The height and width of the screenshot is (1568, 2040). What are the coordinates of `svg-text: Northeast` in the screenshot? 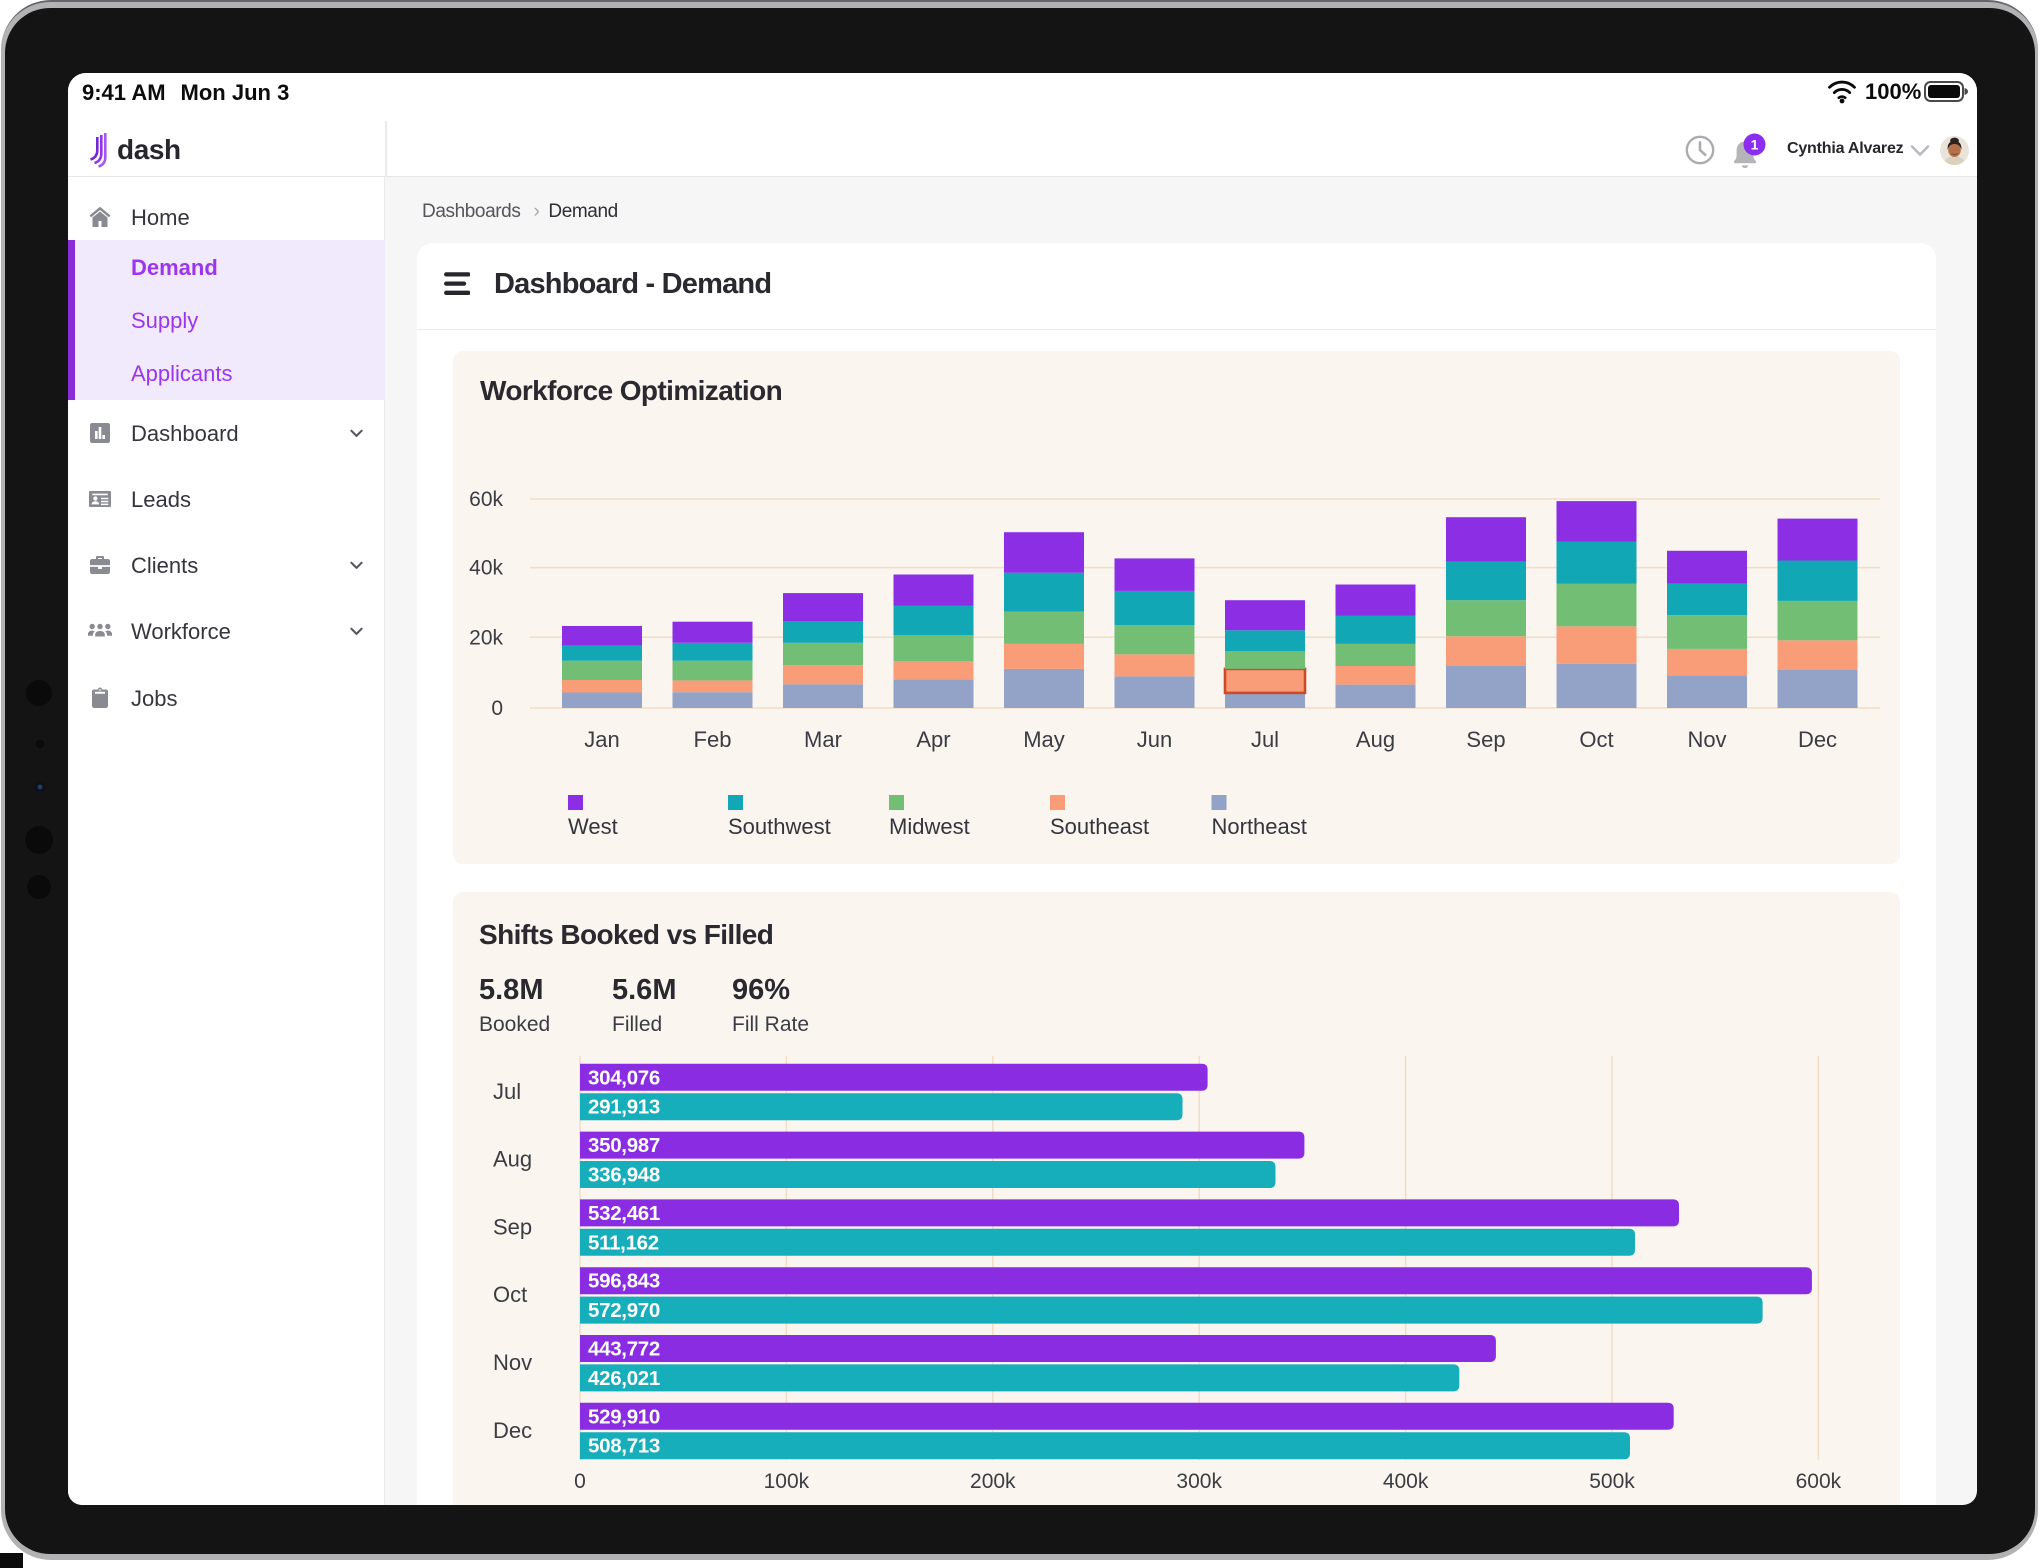 It's located at (1259, 826).